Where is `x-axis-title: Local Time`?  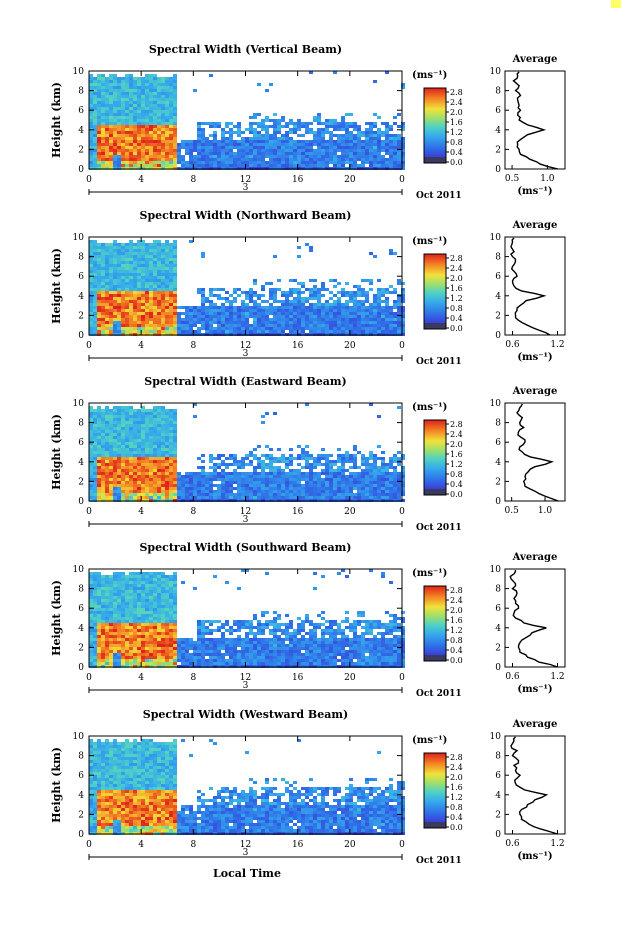
x-axis-title: Local Time is located at coordinates (247, 873).